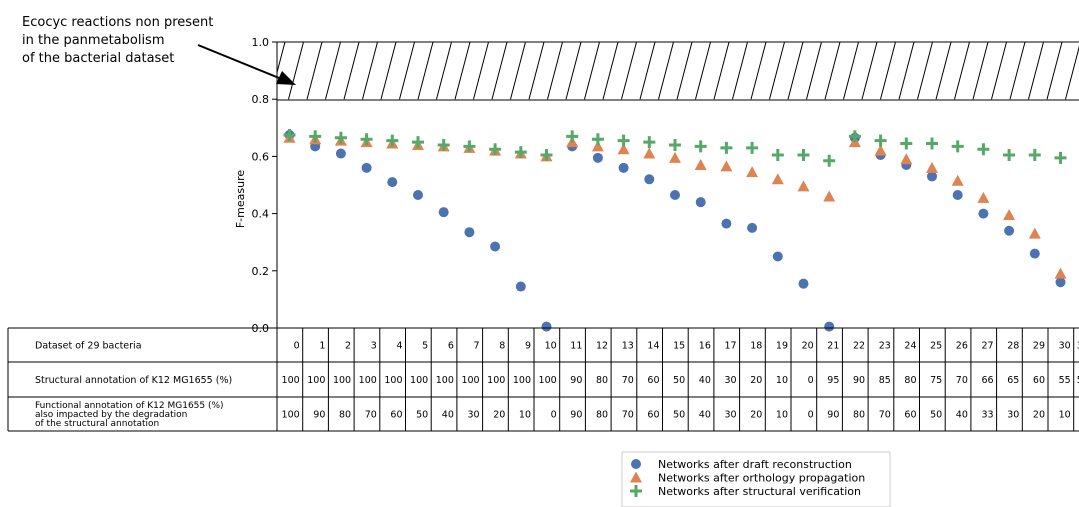 This screenshot has width=1079, height=507. Describe the element at coordinates (1013, 346) in the screenshot. I see `table-cell: 28` at that location.